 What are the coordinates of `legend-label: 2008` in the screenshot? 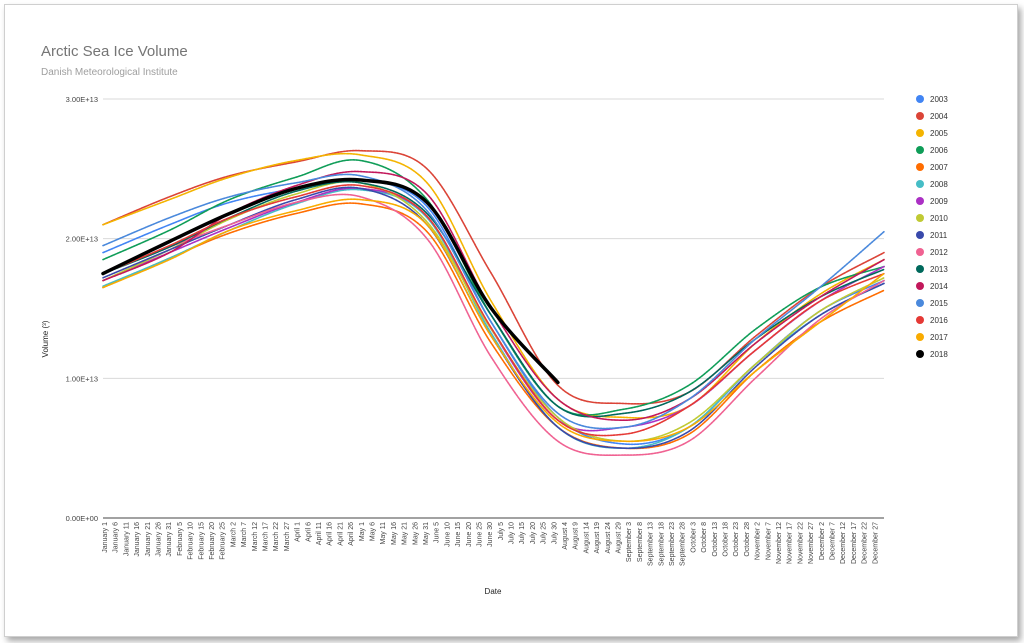 It's located at (939, 184).